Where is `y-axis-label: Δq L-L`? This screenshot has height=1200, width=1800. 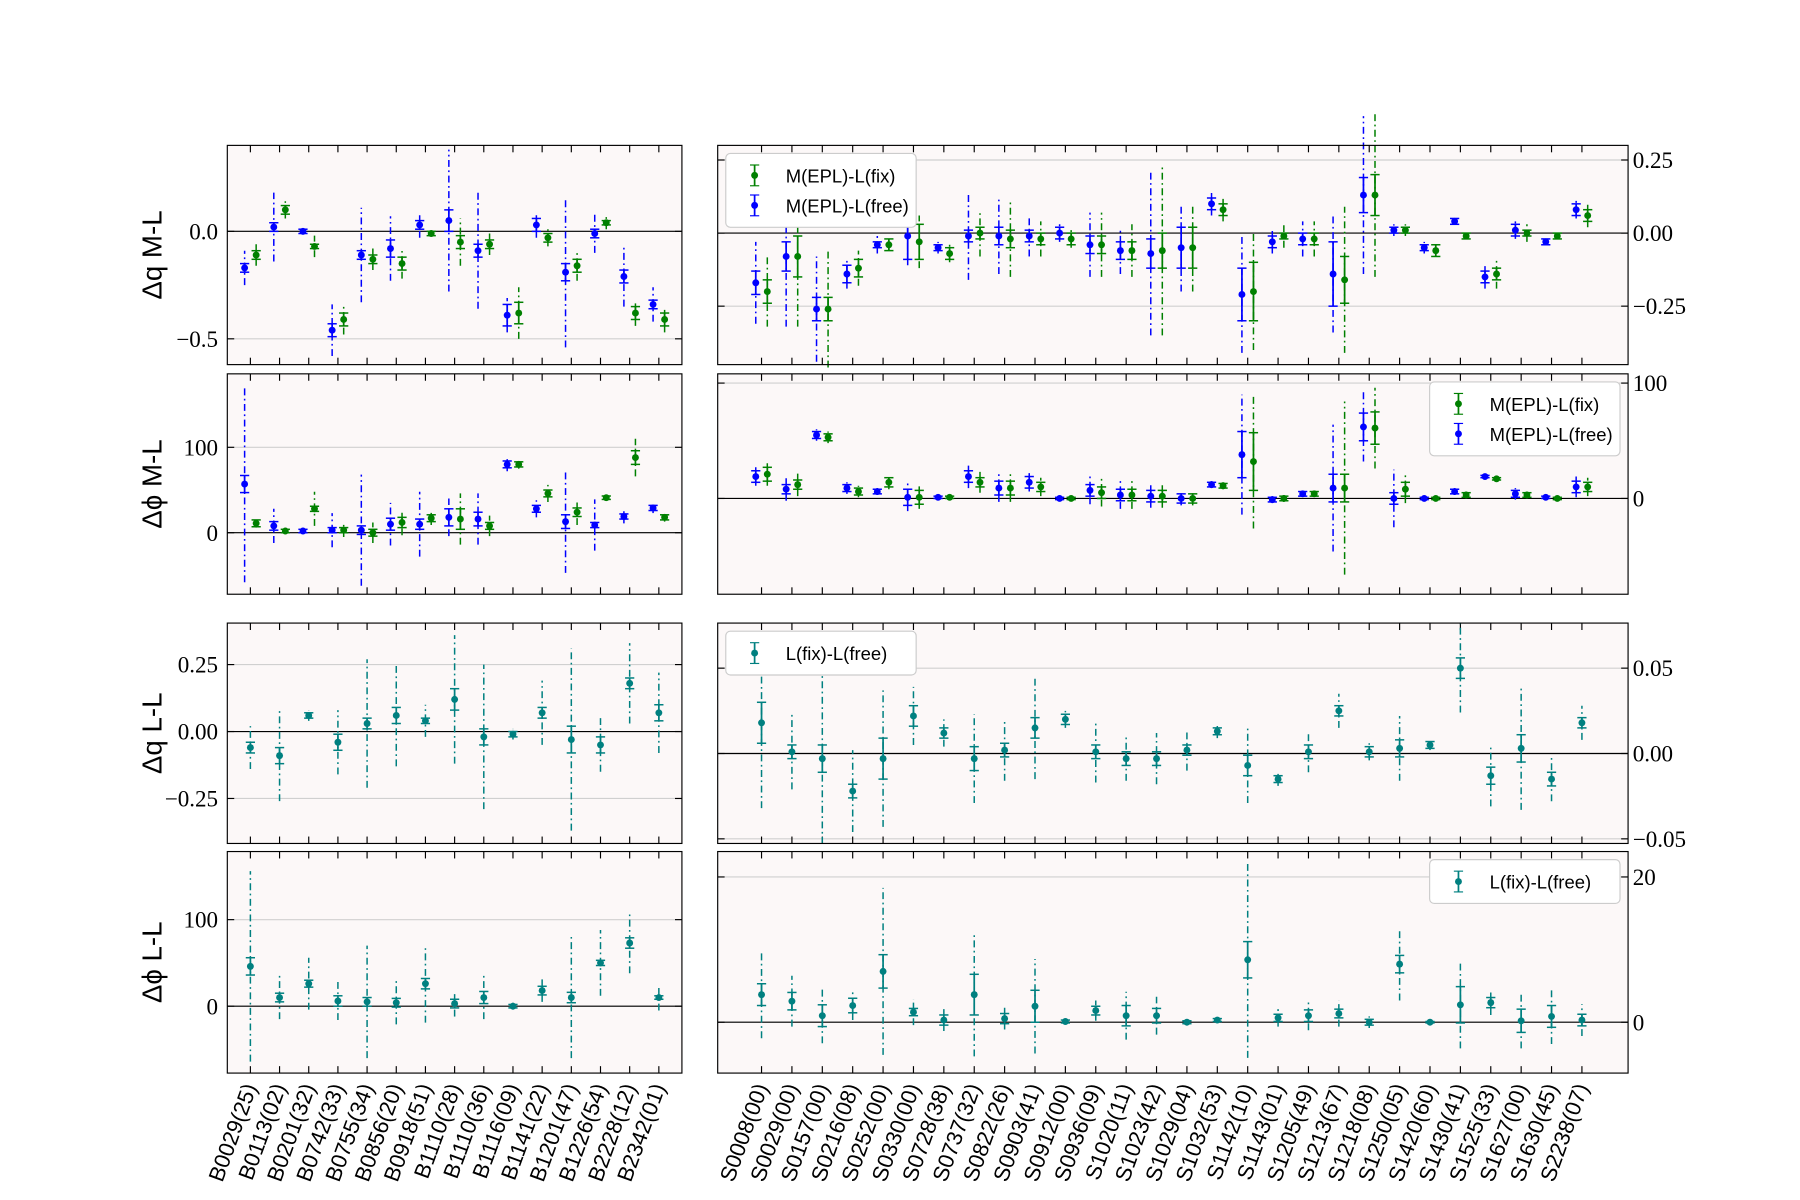 y-axis-label: Δq L-L is located at coordinates (152, 733).